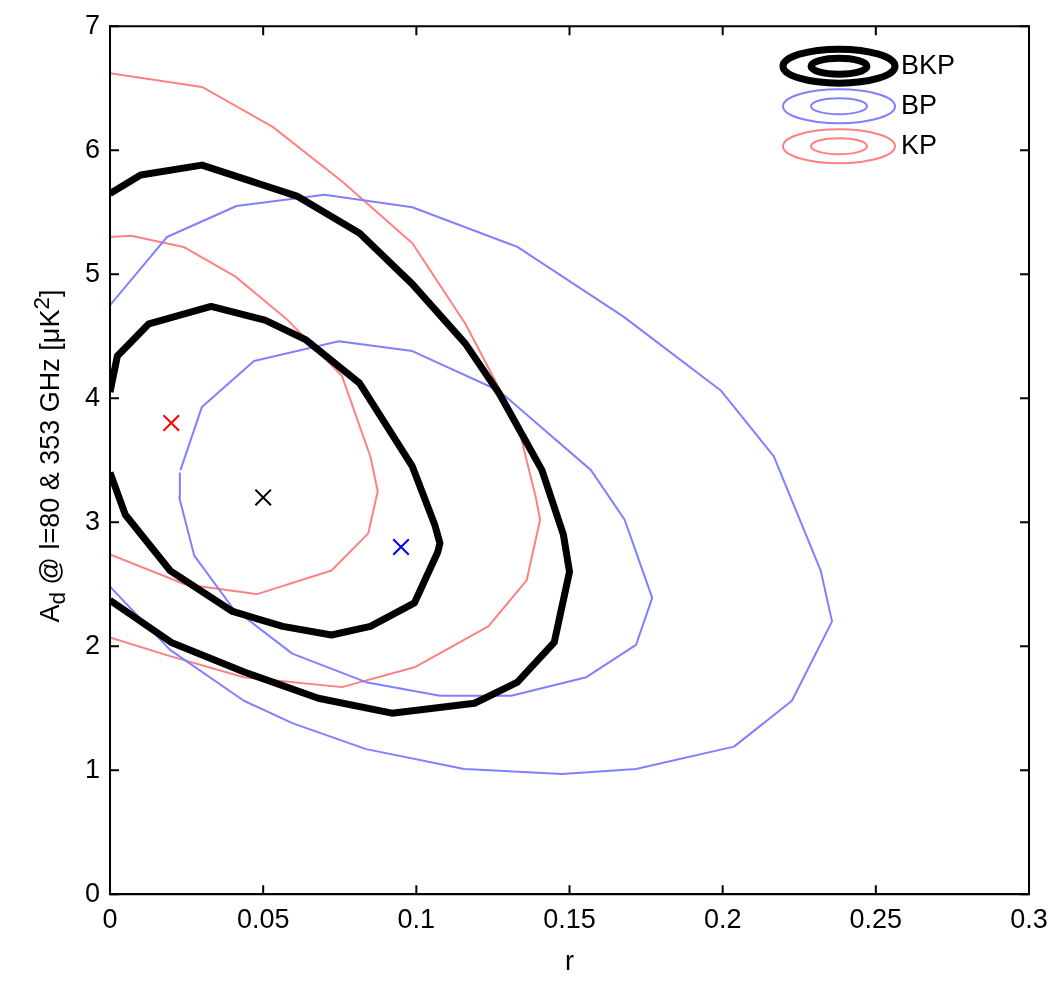 Image resolution: width=1059 pixels, height=989 pixels. Describe the element at coordinates (1029, 918) in the screenshot. I see `x-tick-label: 0.3` at that location.